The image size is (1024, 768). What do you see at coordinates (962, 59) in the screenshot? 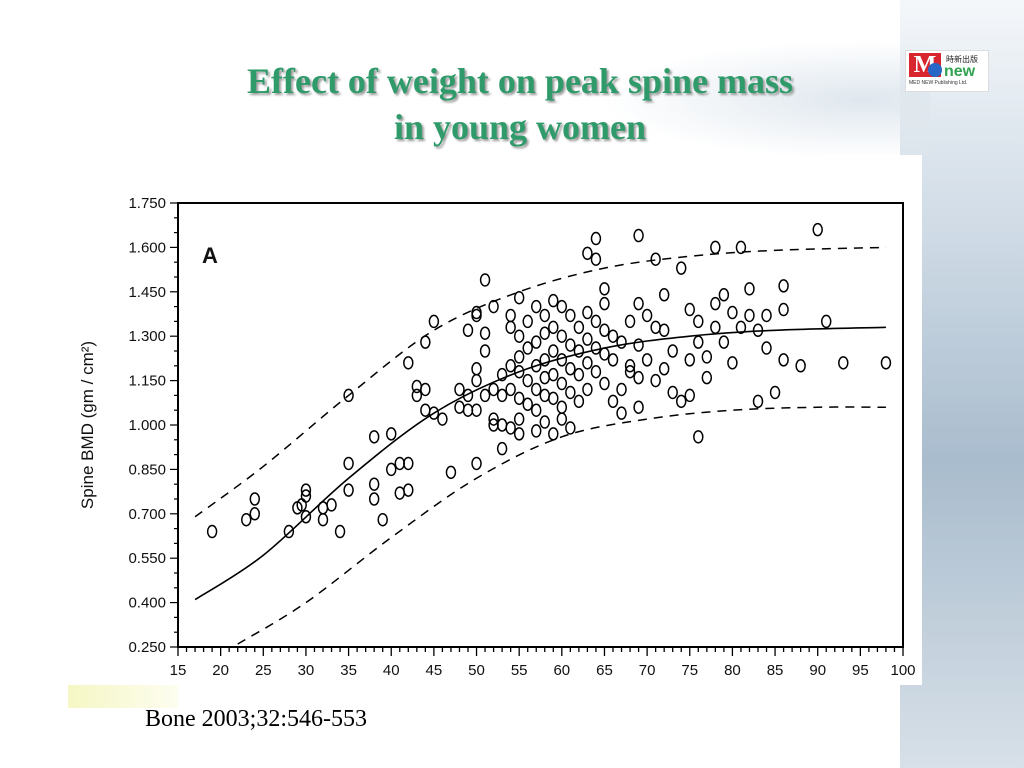
I see `logo-chinese-text: 時新出版` at bounding box center [962, 59].